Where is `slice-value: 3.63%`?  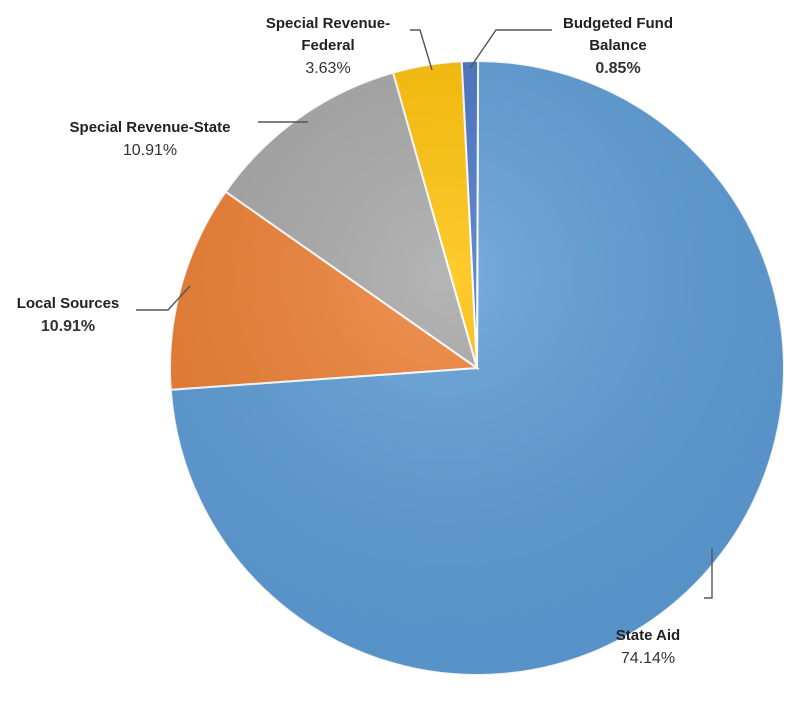
slice-value: 3.63% is located at coordinates (327, 68).